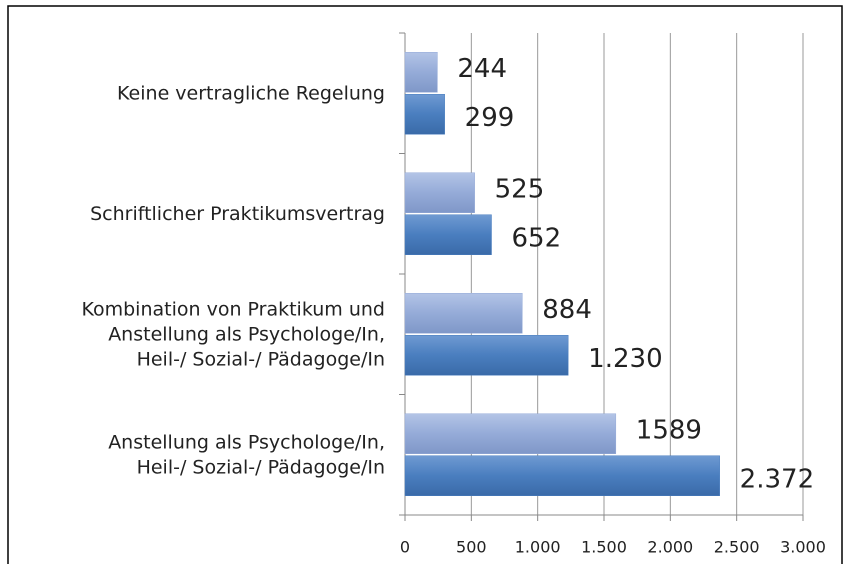 The image size is (848, 564). Describe the element at coordinates (567, 310) in the screenshot. I see `value-label: 884` at that location.